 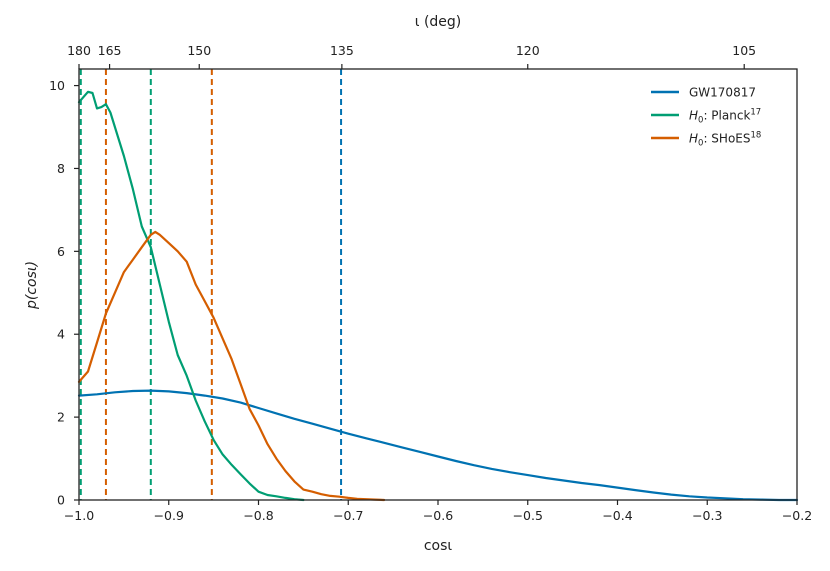 What do you see at coordinates (438, 515) in the screenshot?
I see `x-tick-label: −0.6` at bounding box center [438, 515].